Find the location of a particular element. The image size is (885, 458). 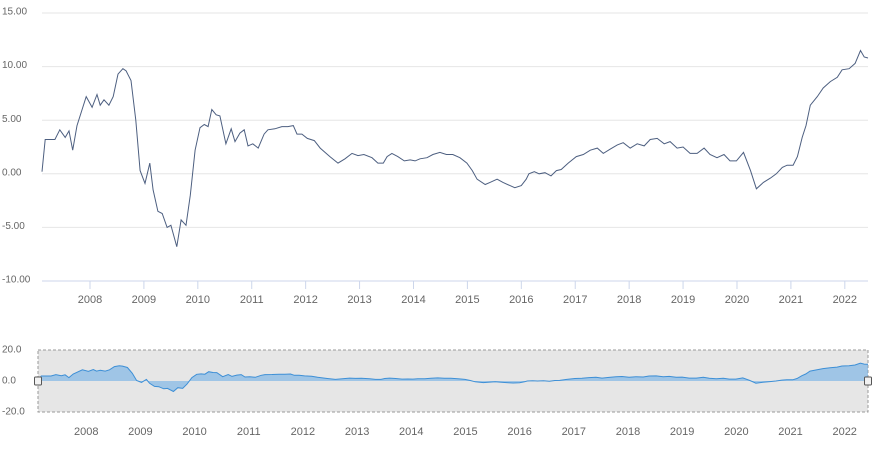

navigator-x-tick-label: 2019 is located at coordinates (682, 432).